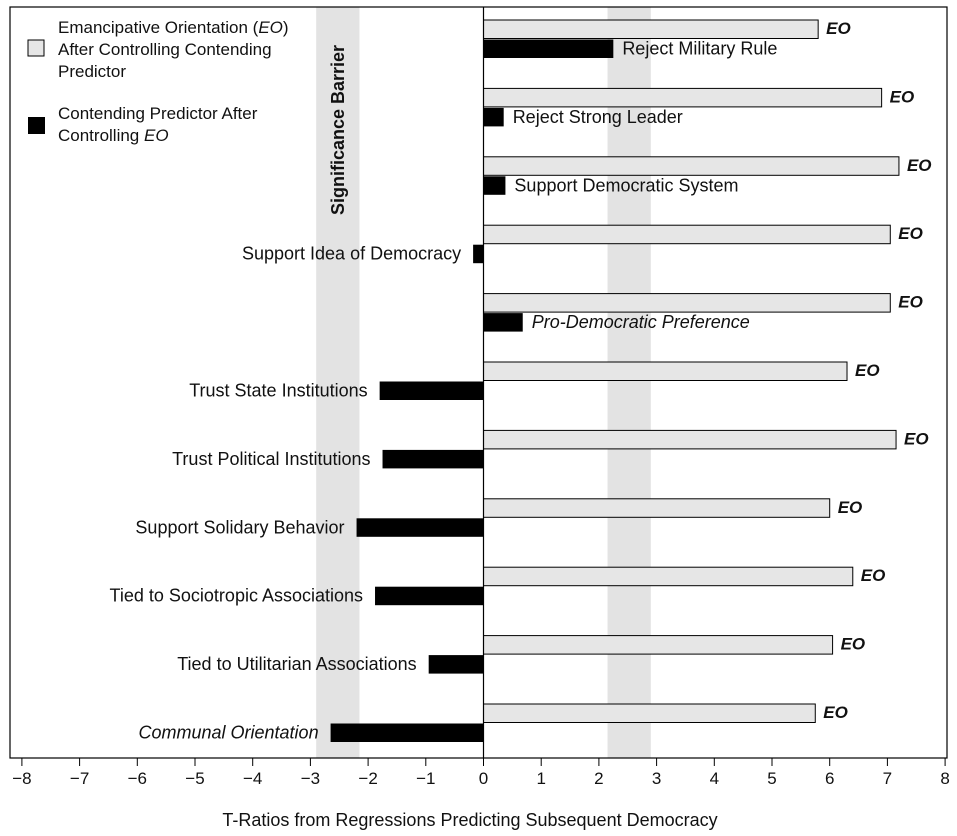  What do you see at coordinates (239, 527) in the screenshot?
I see `category-label: Support Solidary Behavior` at bounding box center [239, 527].